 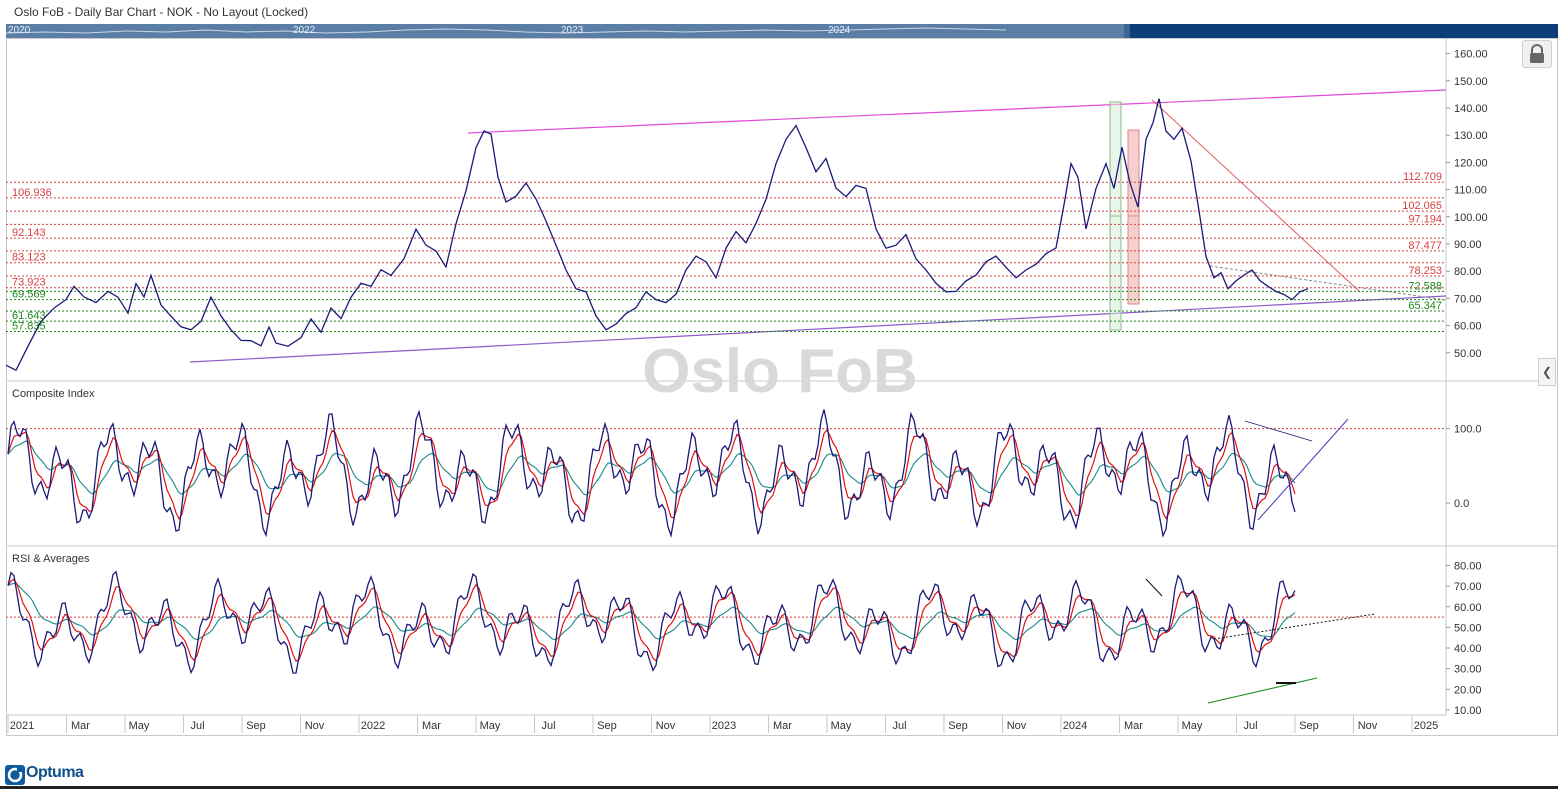 I want to click on price-y-tick-label: 140.00, so click(x=1471, y=109).